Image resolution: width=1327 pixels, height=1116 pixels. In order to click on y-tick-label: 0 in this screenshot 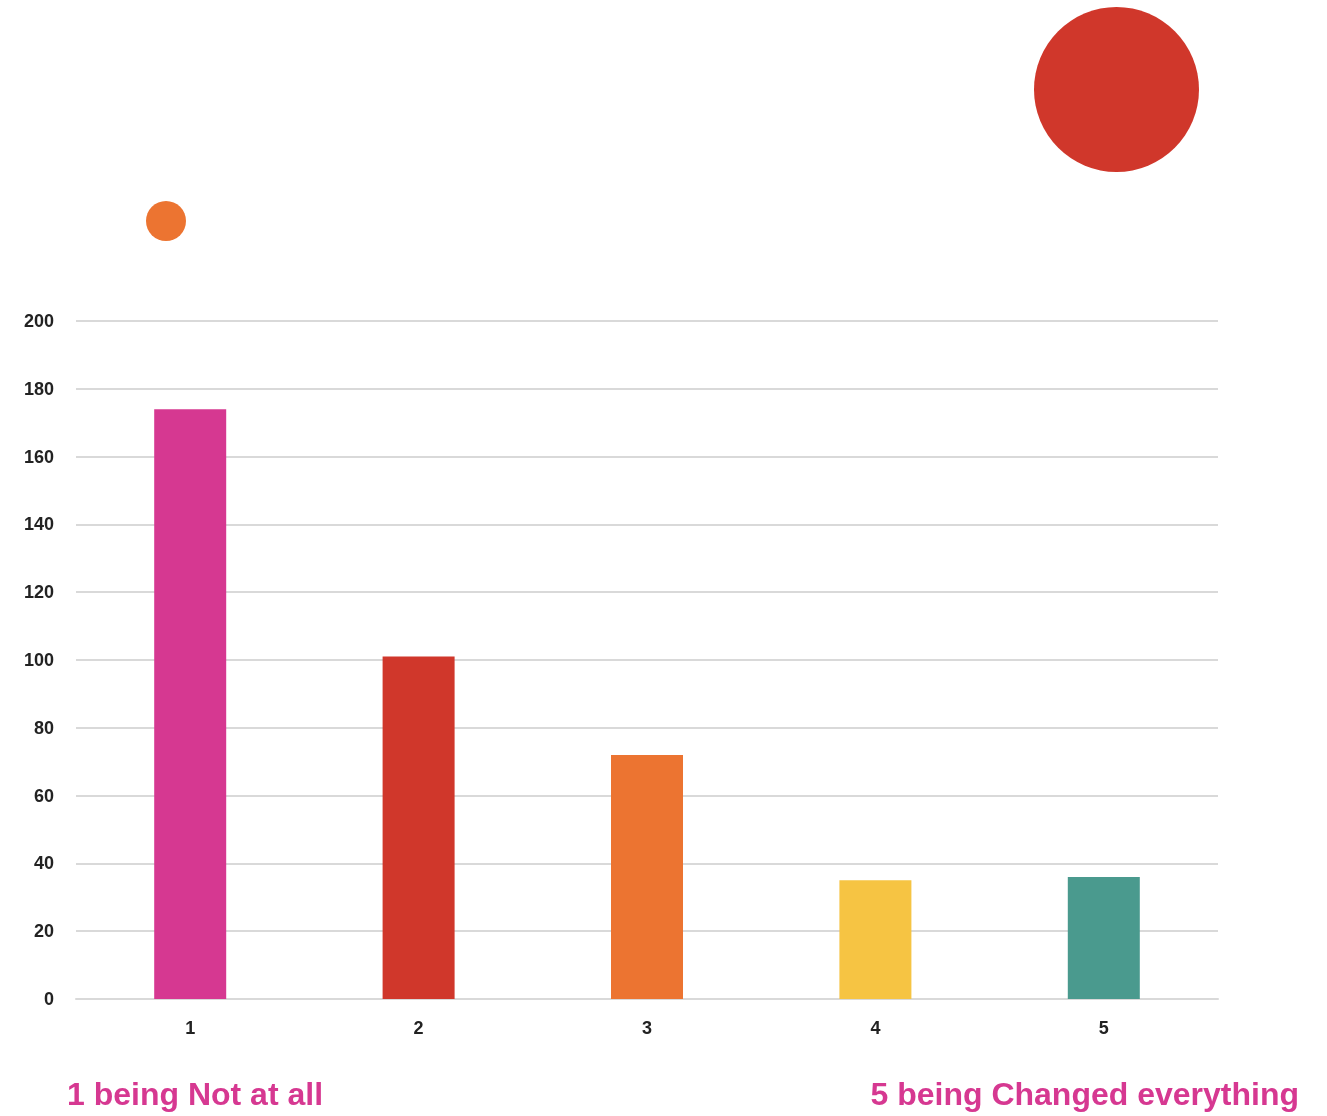, I will do `click(48, 999)`.